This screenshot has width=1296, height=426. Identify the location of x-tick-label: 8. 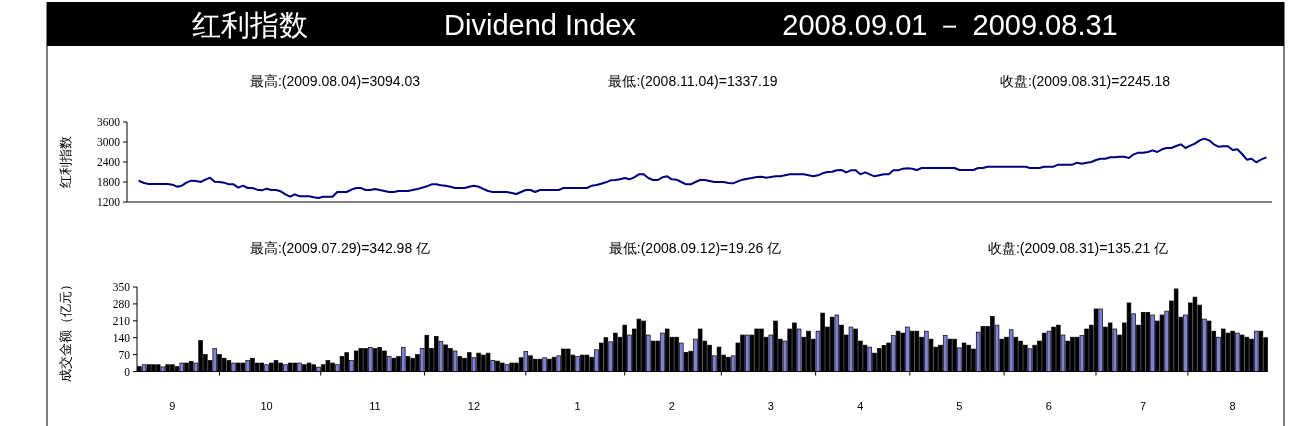
(1232, 405).